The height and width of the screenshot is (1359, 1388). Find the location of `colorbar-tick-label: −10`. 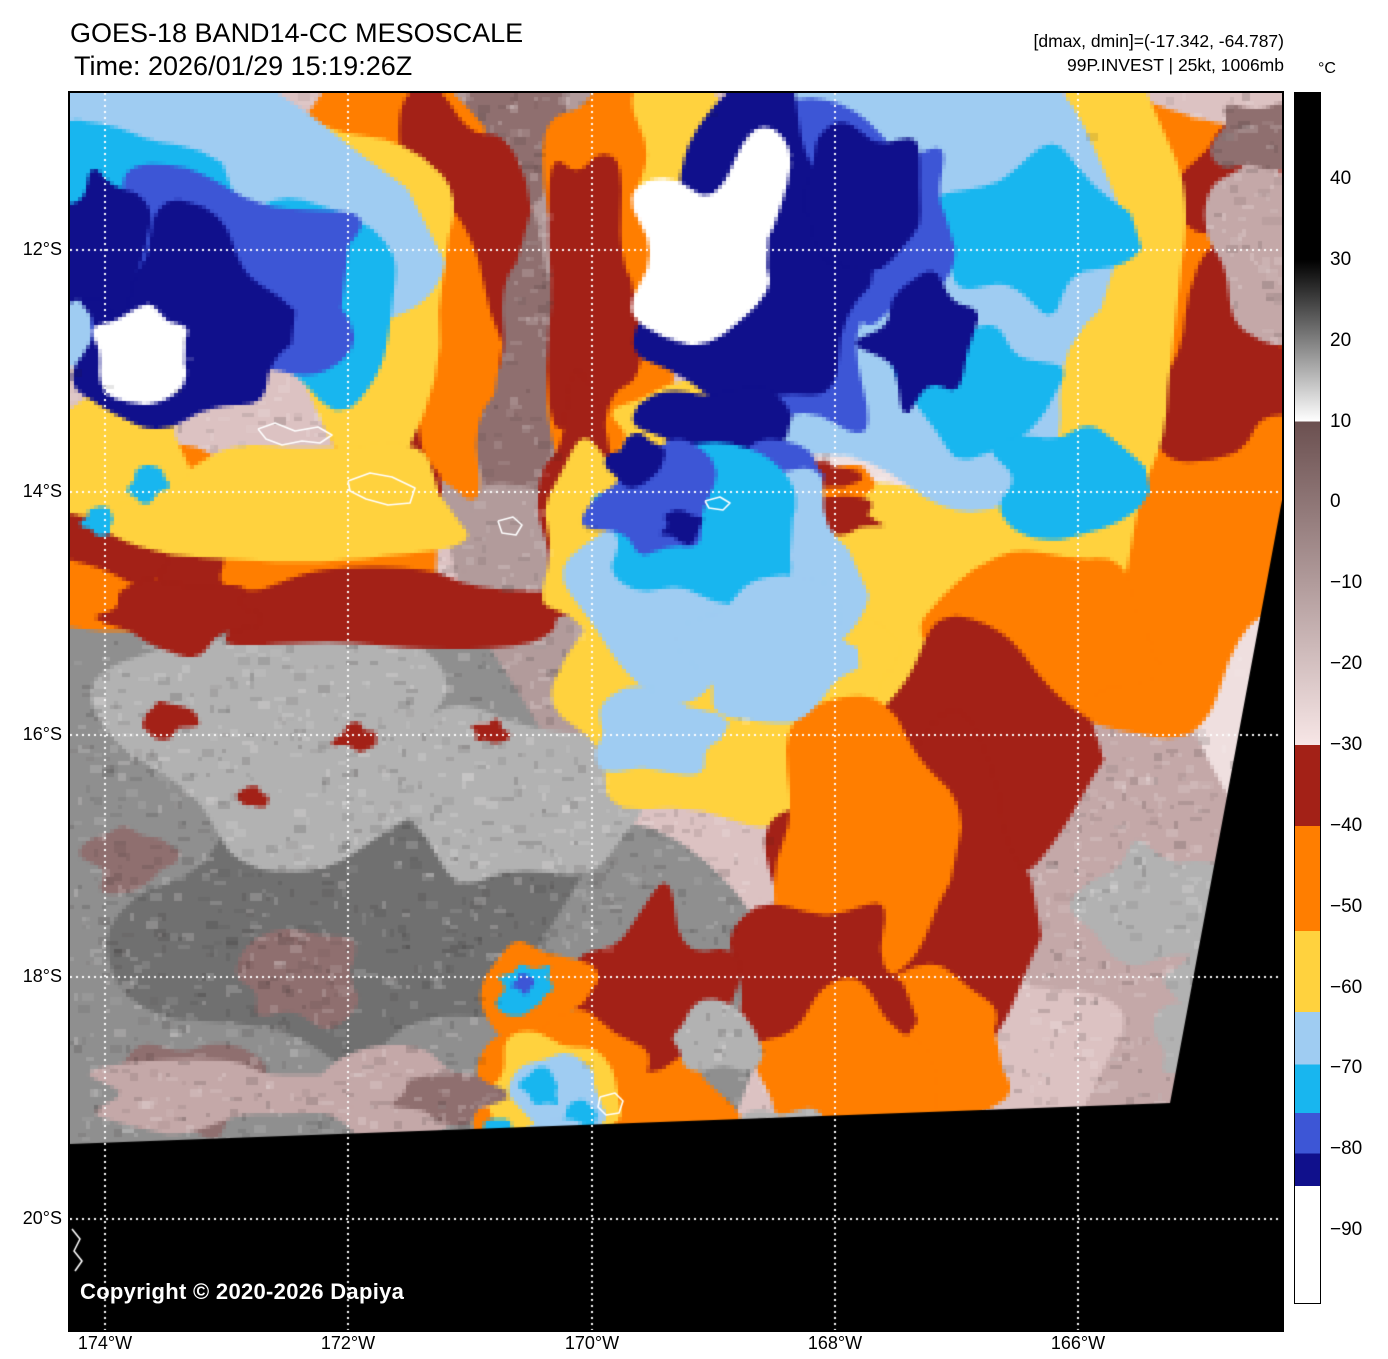

colorbar-tick-label: −10 is located at coordinates (1346, 583).